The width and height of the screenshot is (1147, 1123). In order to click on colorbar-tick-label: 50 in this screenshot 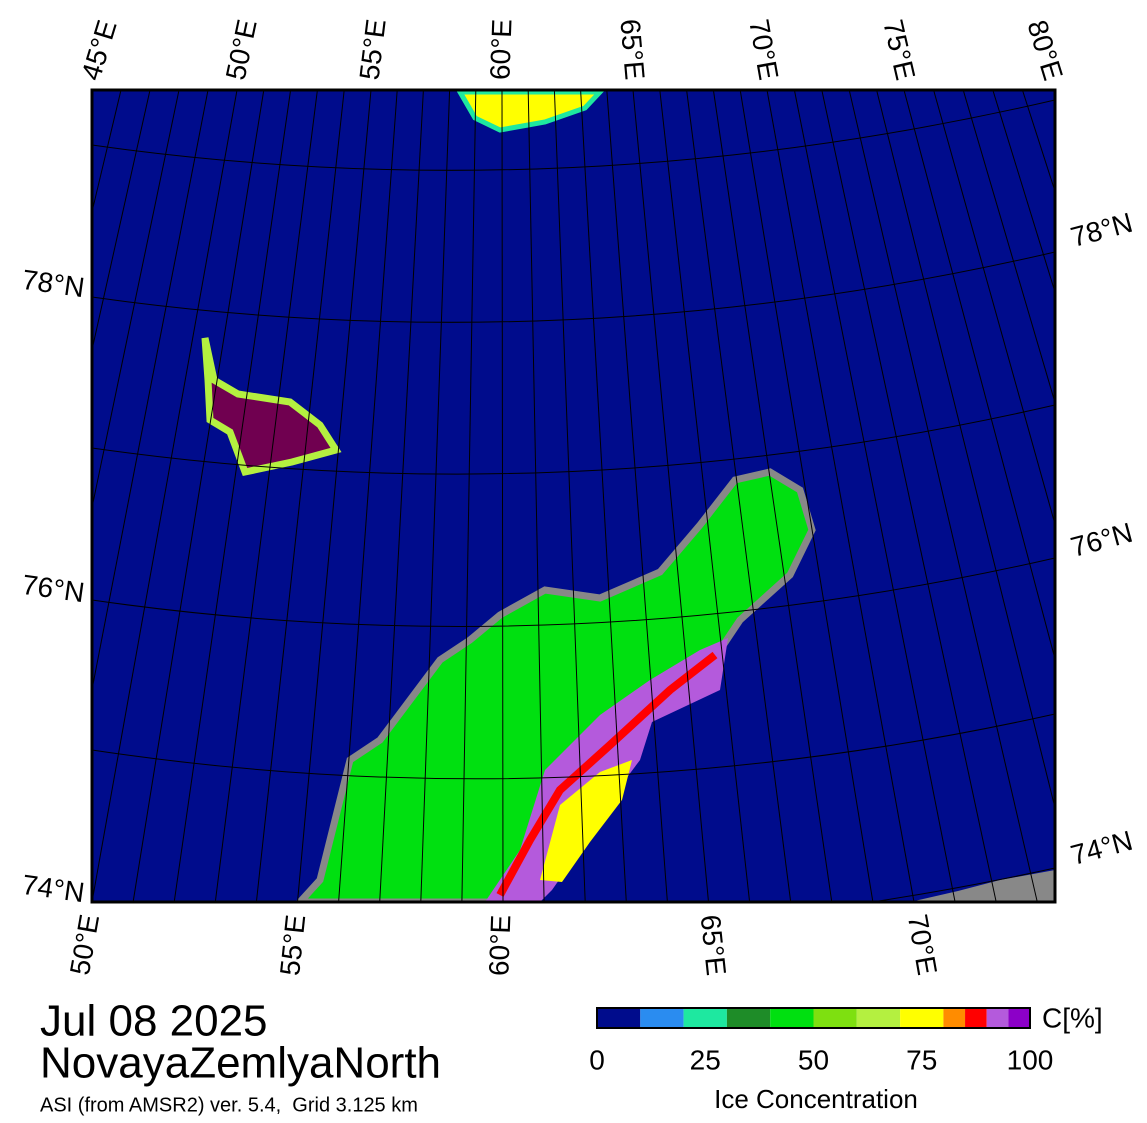, I will do `click(813, 1059)`.